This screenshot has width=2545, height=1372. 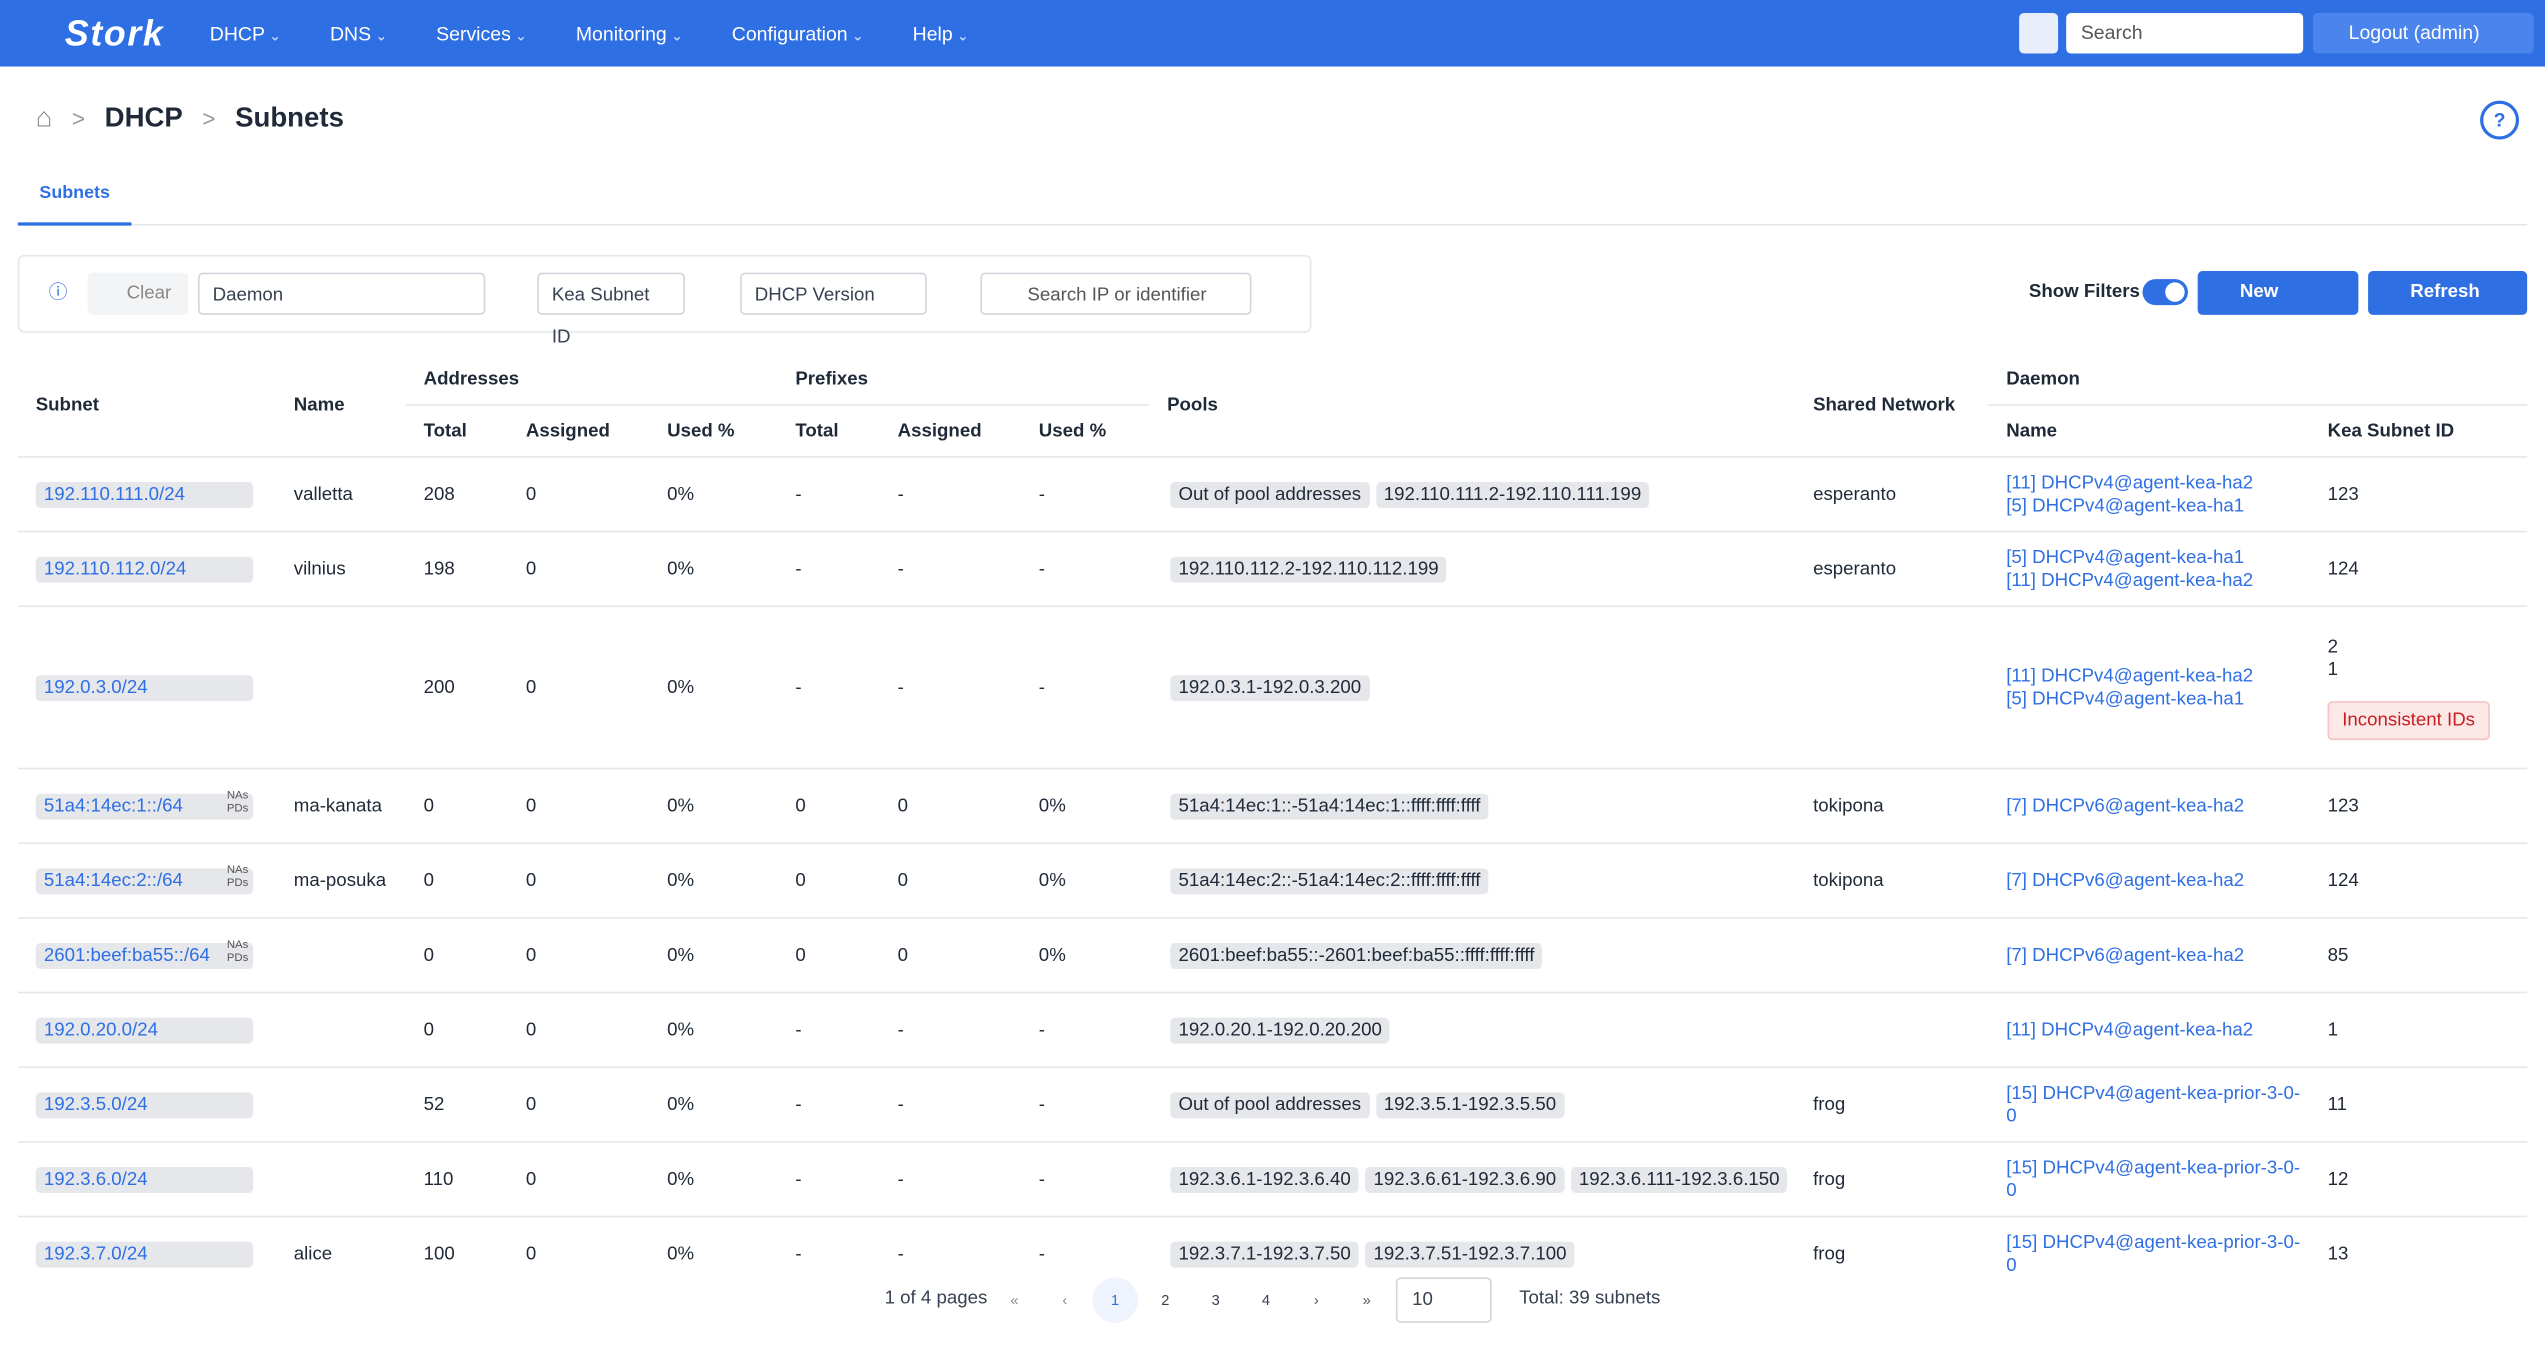 What do you see at coordinates (2039, 33) in the screenshot?
I see `theme-toggle` at bounding box center [2039, 33].